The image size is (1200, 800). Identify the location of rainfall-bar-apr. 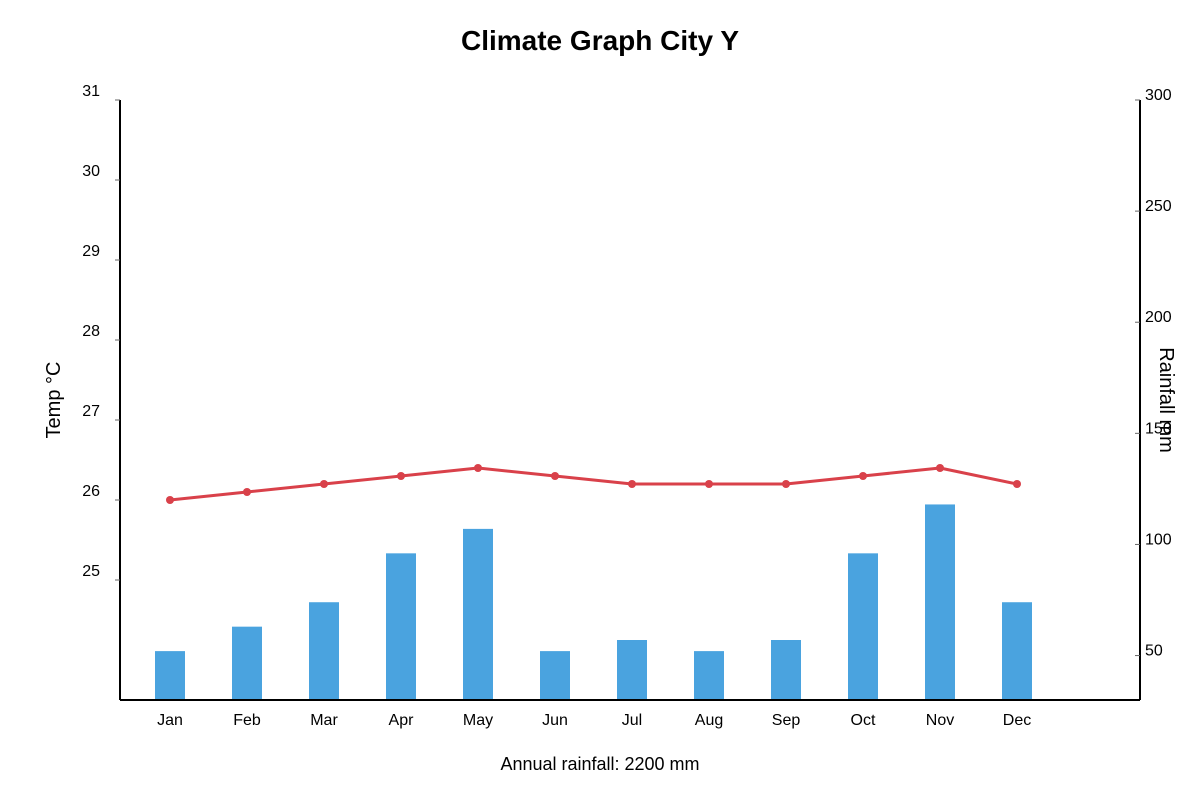
(401, 626).